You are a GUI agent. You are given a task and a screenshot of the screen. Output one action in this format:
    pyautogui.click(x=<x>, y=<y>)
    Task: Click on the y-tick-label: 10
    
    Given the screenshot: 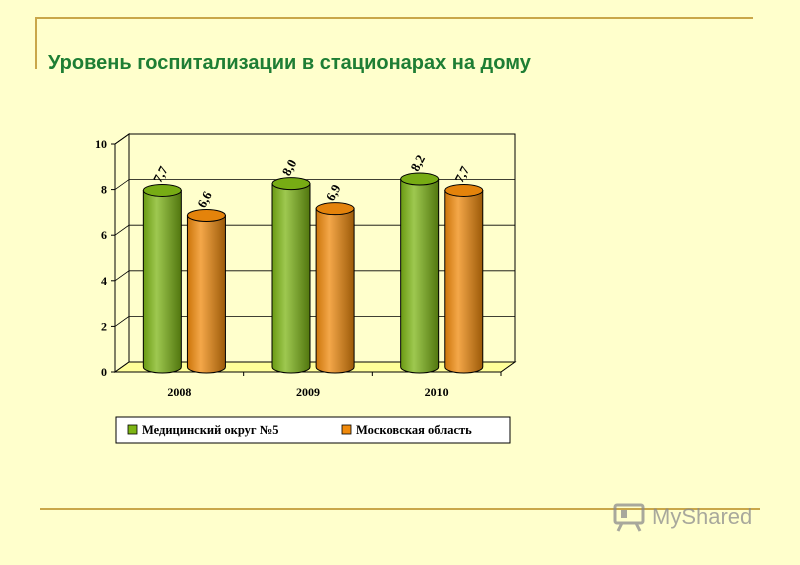 What is the action you would take?
    pyautogui.click(x=101, y=144)
    